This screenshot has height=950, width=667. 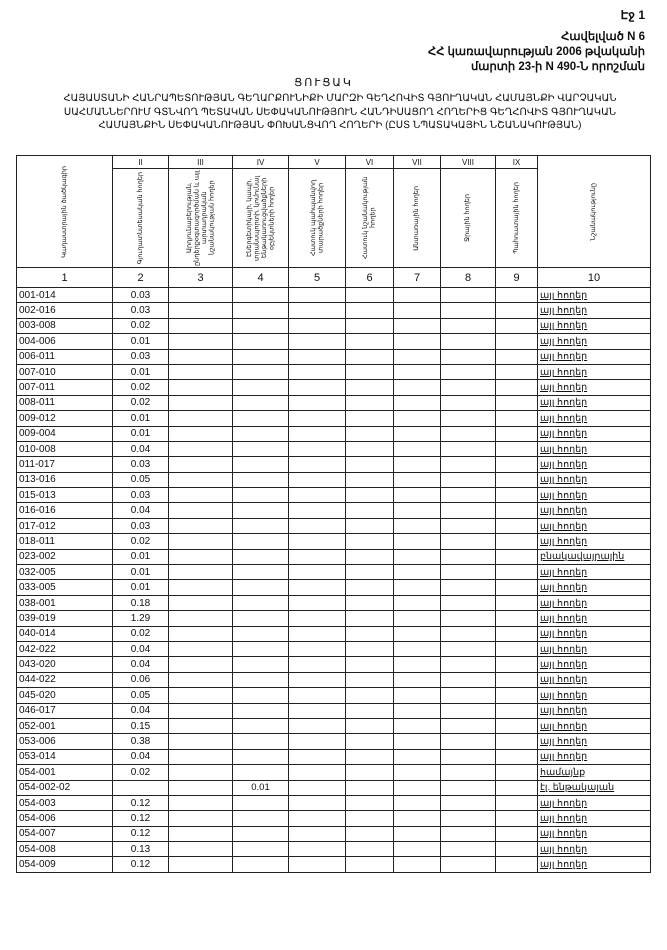 What do you see at coordinates (468, 277) in the screenshot?
I see `column-number: 8` at bounding box center [468, 277].